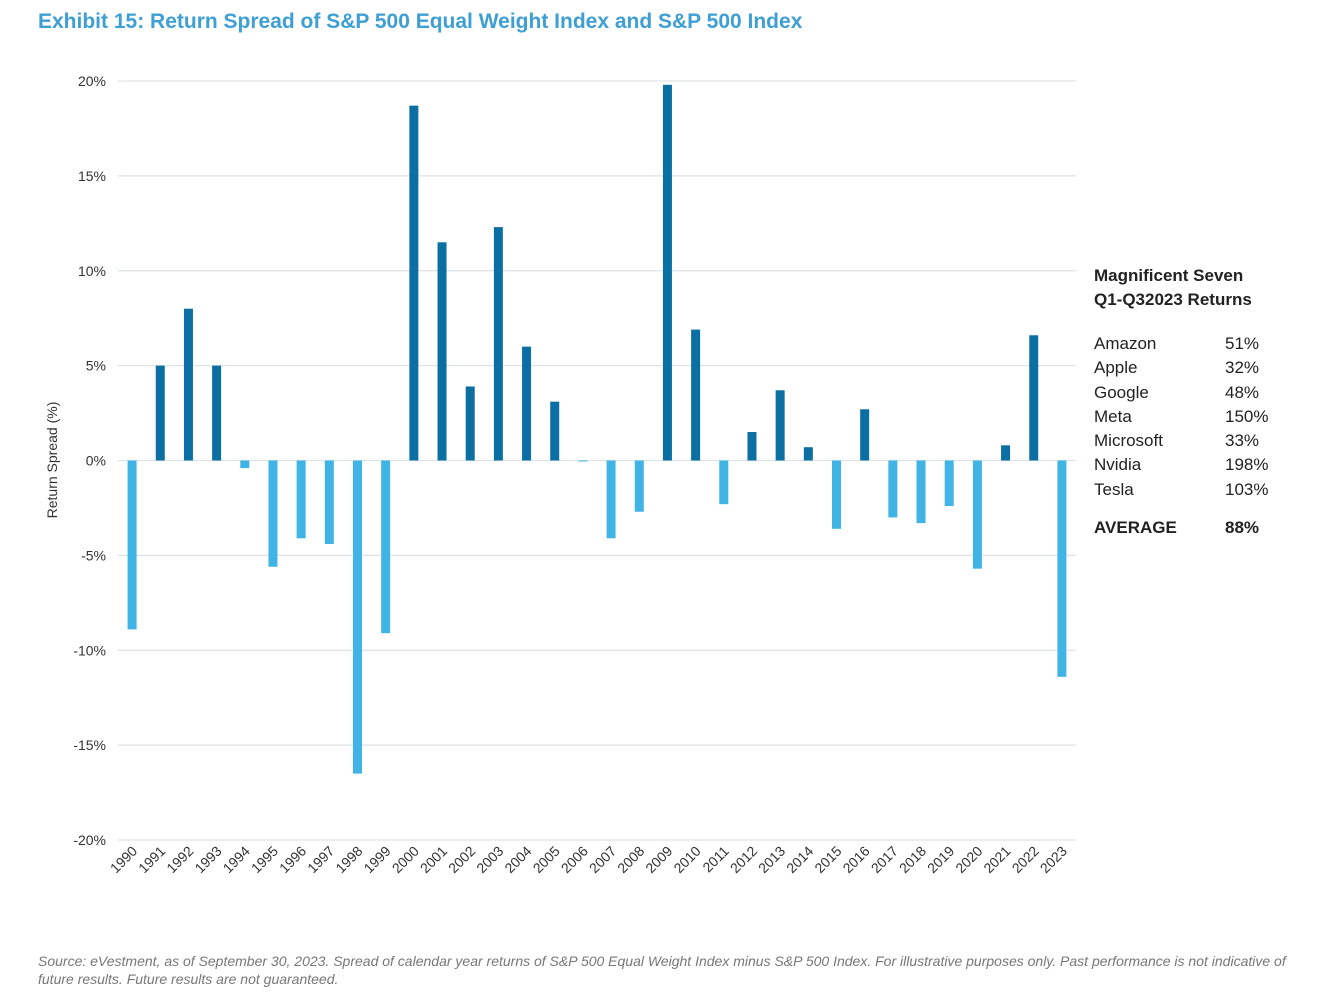 This screenshot has height=1001, width=1320. What do you see at coordinates (151, 859) in the screenshot?
I see `x-tick-label: 1991` at bounding box center [151, 859].